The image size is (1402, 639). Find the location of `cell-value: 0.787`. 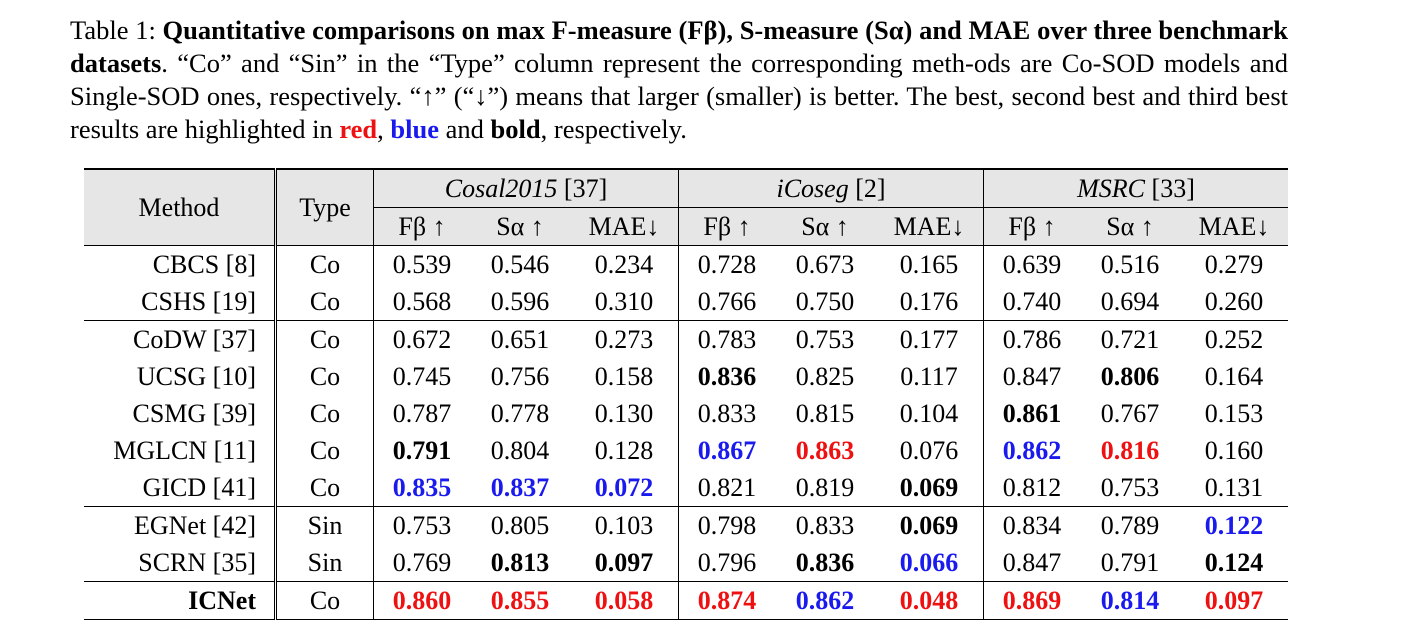

cell-value: 0.787 is located at coordinates (422, 413).